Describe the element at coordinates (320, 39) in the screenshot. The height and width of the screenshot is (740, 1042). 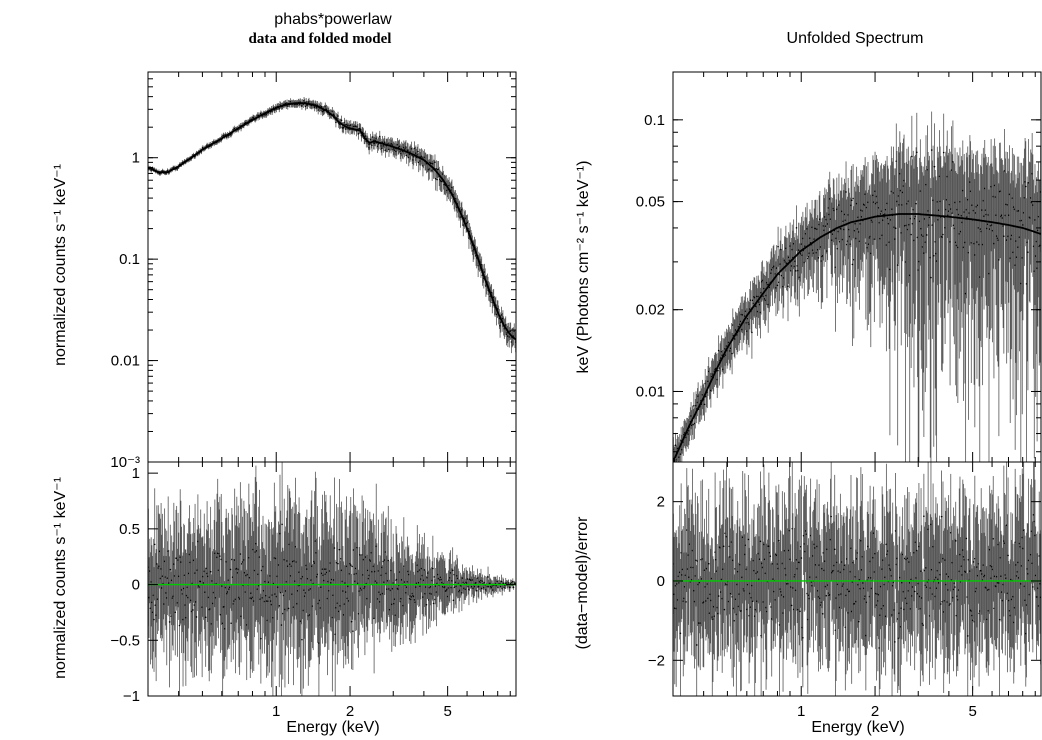
I see `left-chart-subtitle: data and folded model` at that location.